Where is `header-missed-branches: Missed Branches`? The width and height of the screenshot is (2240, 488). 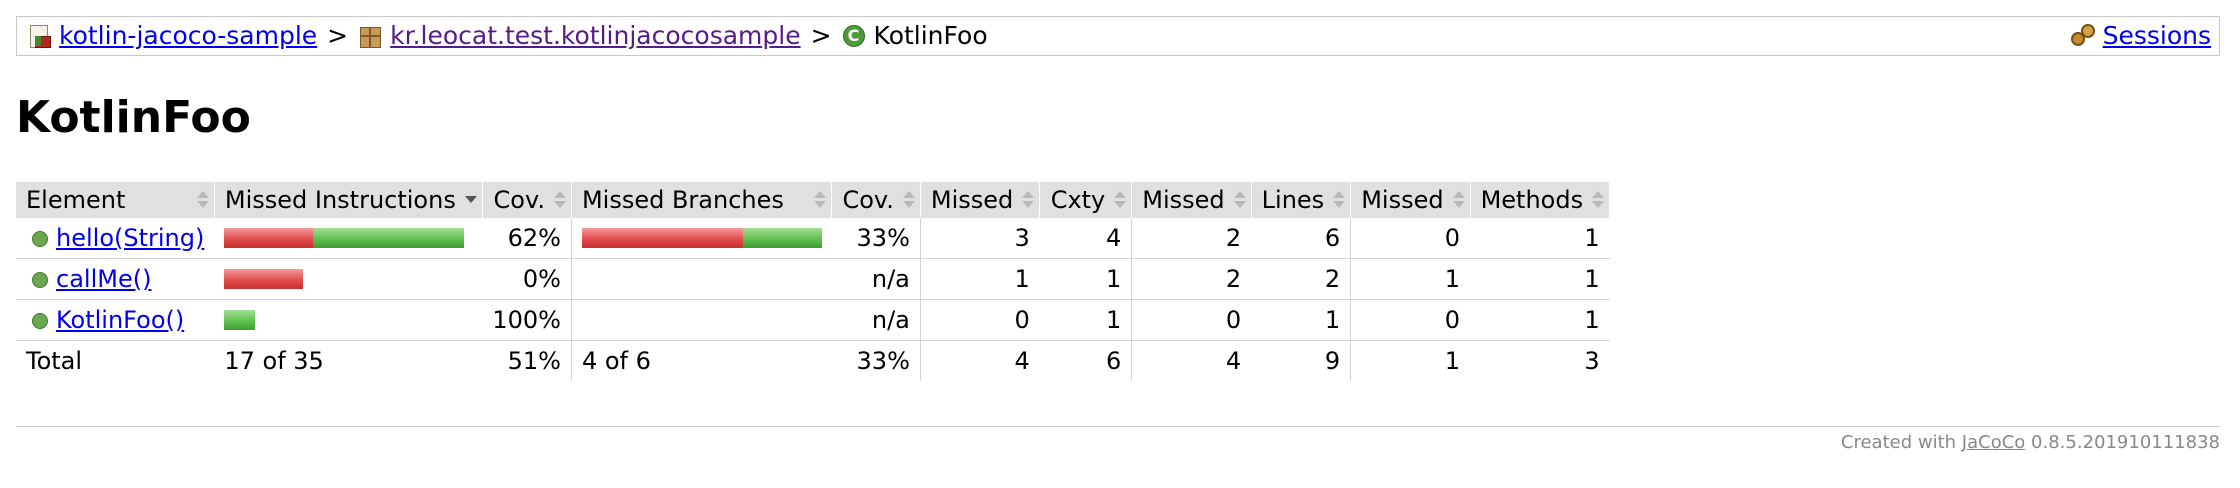 header-missed-branches: Missed Branches is located at coordinates (702, 200).